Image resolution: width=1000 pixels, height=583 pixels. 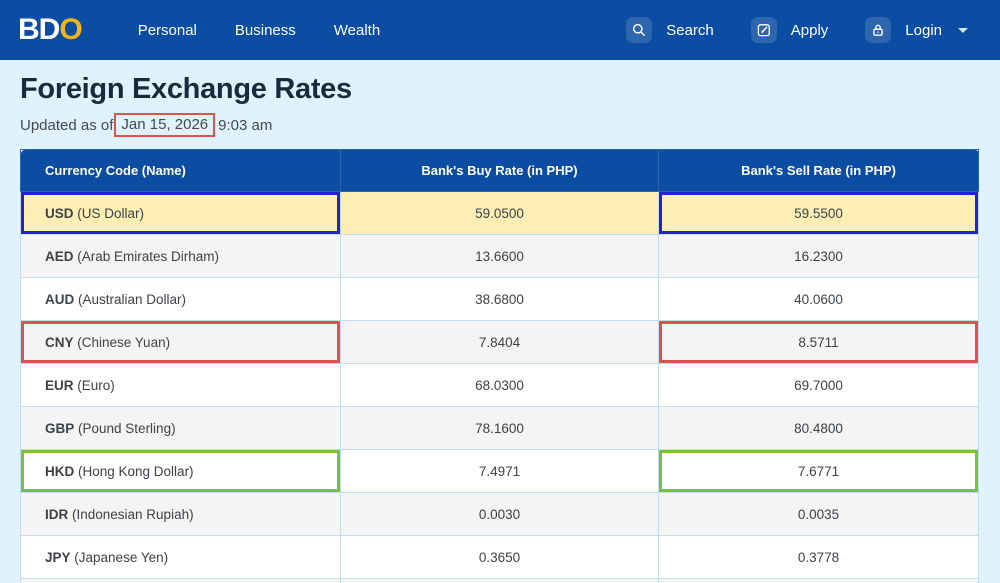 I want to click on currency-cell: AUD (Australian Dollar), so click(x=180, y=299).